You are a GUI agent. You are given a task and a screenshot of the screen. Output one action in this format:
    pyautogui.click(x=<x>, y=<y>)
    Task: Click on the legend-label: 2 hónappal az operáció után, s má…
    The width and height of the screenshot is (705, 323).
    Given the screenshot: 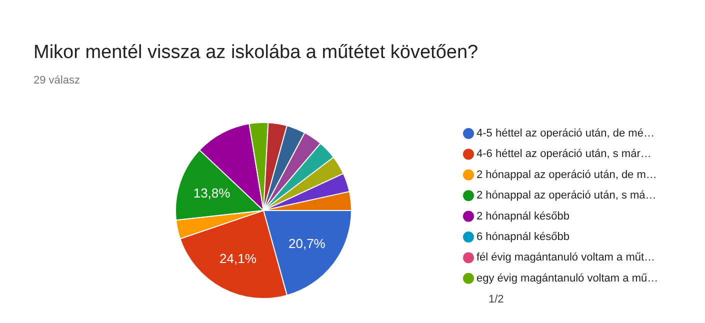 What is the action you would take?
    pyautogui.click(x=566, y=196)
    